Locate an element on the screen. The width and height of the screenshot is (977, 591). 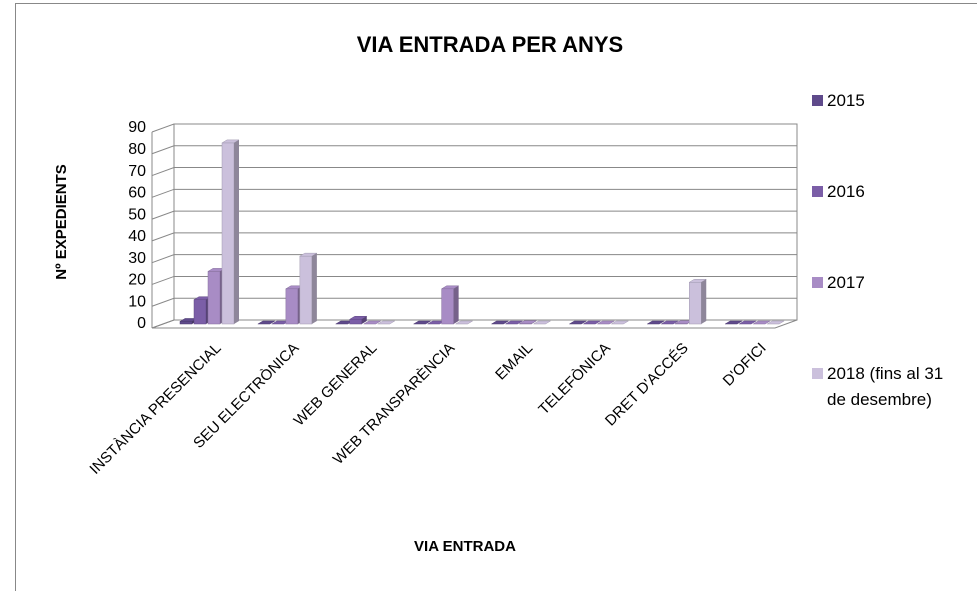
y-tick-label: 90 is located at coordinates (137, 127).